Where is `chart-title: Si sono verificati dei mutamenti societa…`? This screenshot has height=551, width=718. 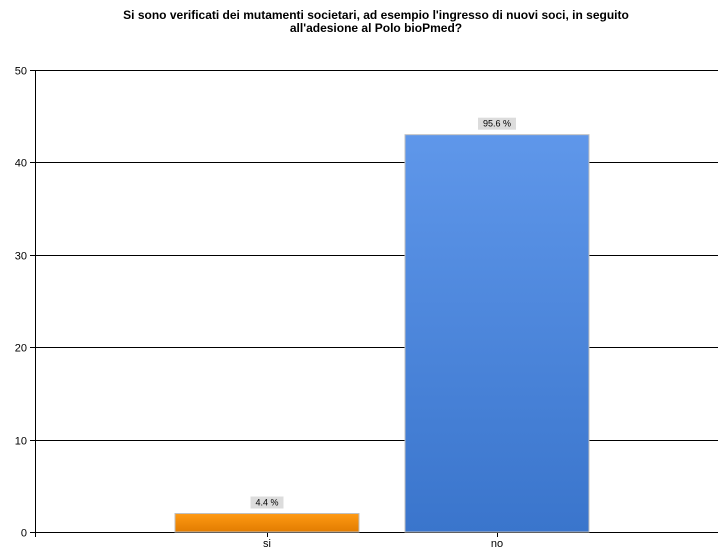 chart-title: Si sono verificati dei mutamenti societa… is located at coordinates (359, 22).